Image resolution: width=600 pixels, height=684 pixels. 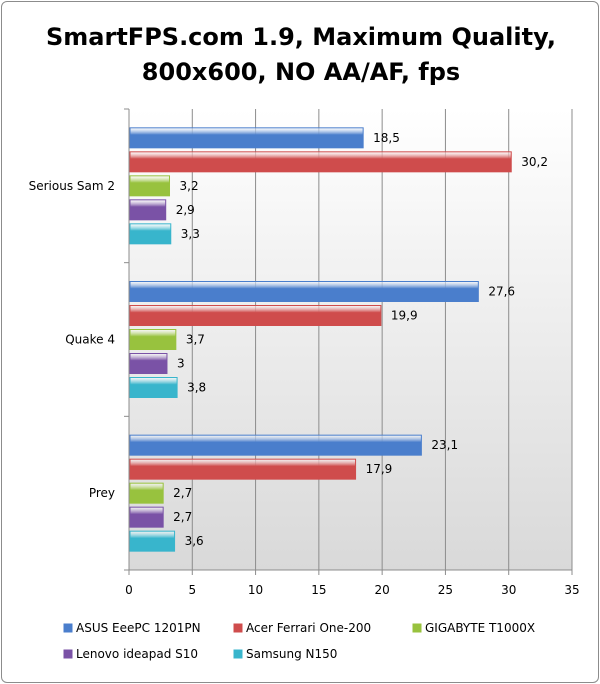 What do you see at coordinates (185, 210) in the screenshot?
I see `data-label: 2,9` at bounding box center [185, 210].